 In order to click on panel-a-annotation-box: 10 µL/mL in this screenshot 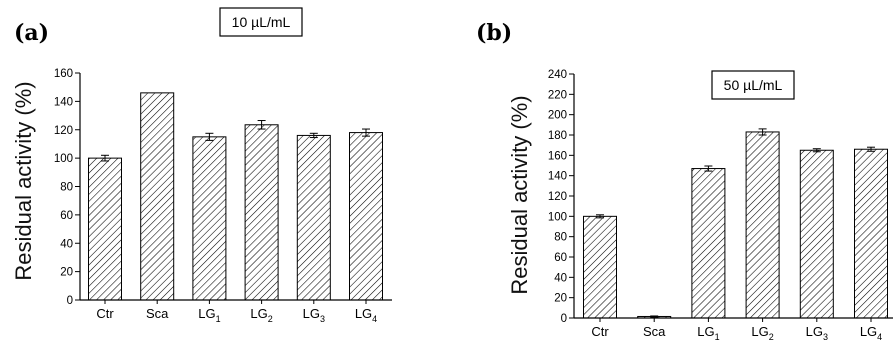, I will do `click(261, 22)`.